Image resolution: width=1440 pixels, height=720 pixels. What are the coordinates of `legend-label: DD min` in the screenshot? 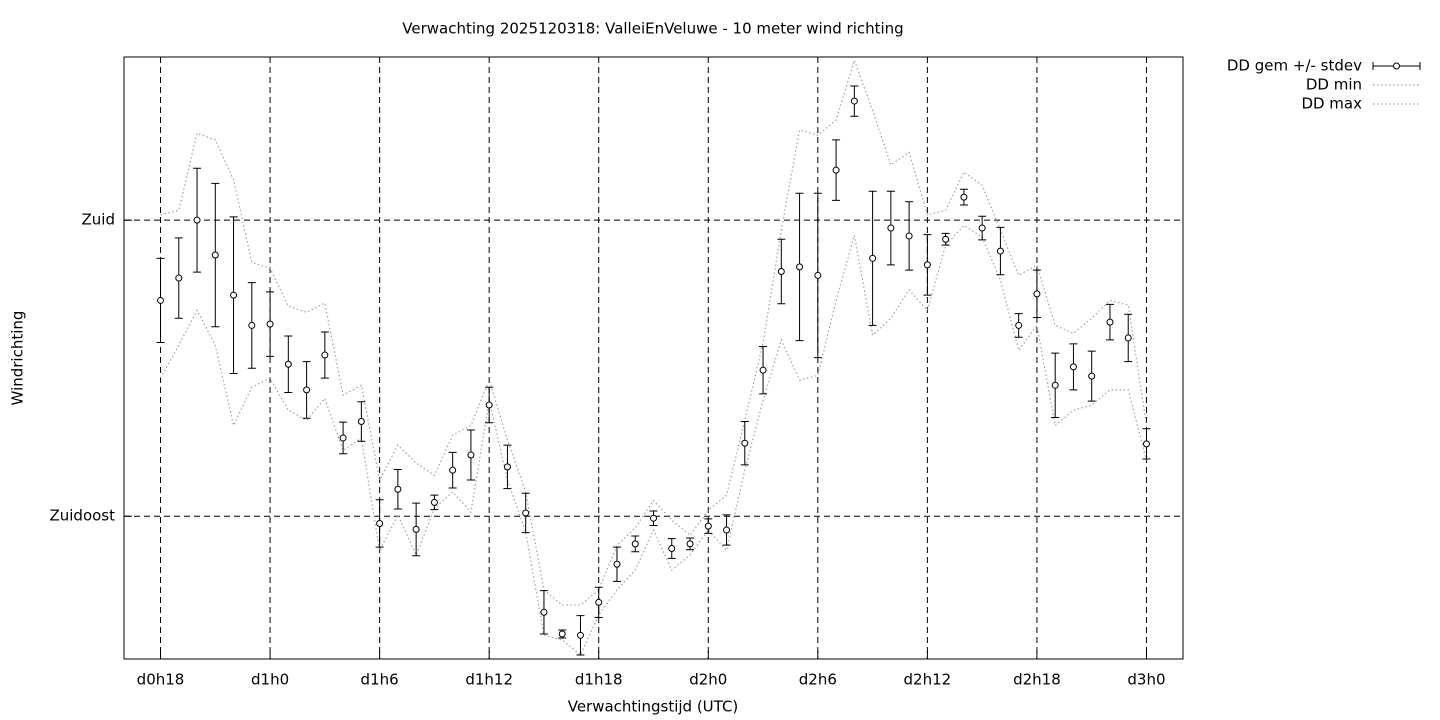 It's located at (1334, 85).